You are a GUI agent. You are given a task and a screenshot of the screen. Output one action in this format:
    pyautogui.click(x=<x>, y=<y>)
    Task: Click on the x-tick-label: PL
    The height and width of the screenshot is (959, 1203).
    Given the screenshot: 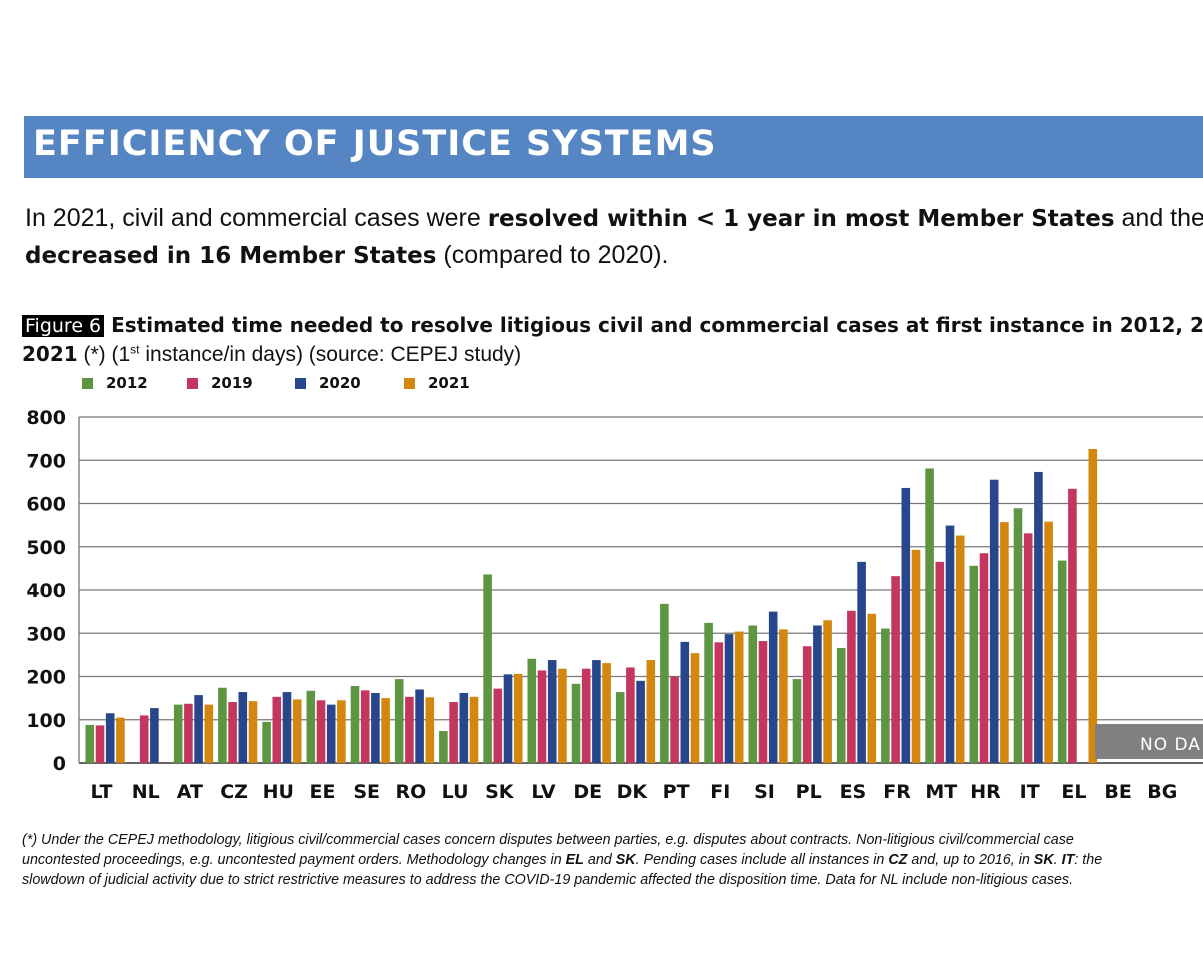 What is the action you would take?
    pyautogui.click(x=809, y=792)
    